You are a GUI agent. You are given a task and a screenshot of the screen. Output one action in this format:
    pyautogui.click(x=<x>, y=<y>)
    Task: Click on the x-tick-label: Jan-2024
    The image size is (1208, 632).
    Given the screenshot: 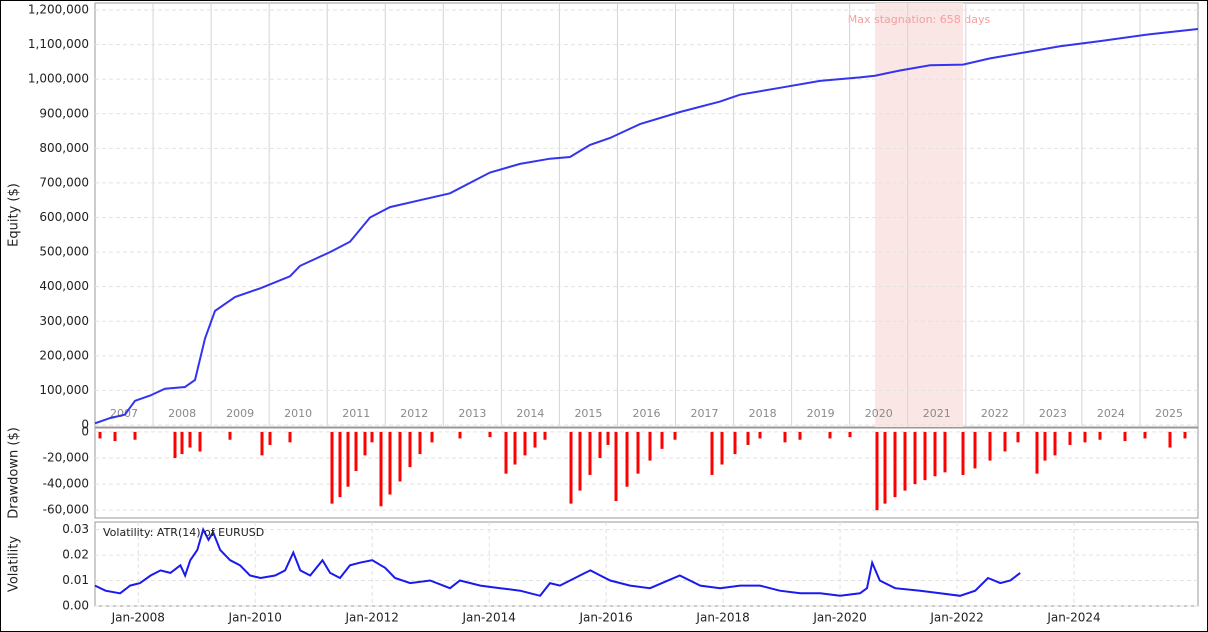 What is the action you would take?
    pyautogui.click(x=1073, y=618)
    